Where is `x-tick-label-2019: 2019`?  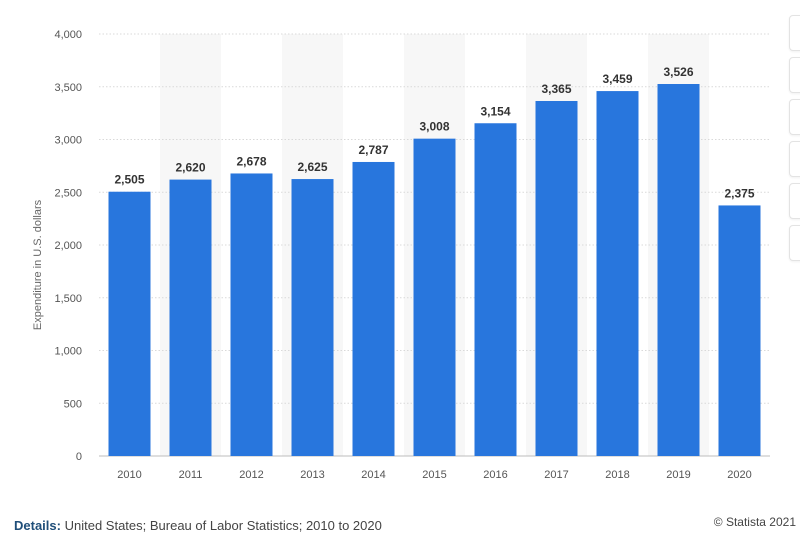 x-tick-label-2019: 2019 is located at coordinates (678, 475).